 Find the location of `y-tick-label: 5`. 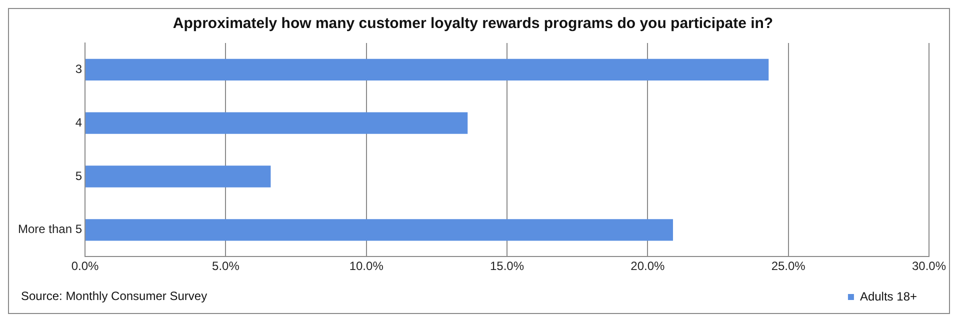

y-tick-label: 5 is located at coordinates (78, 175).